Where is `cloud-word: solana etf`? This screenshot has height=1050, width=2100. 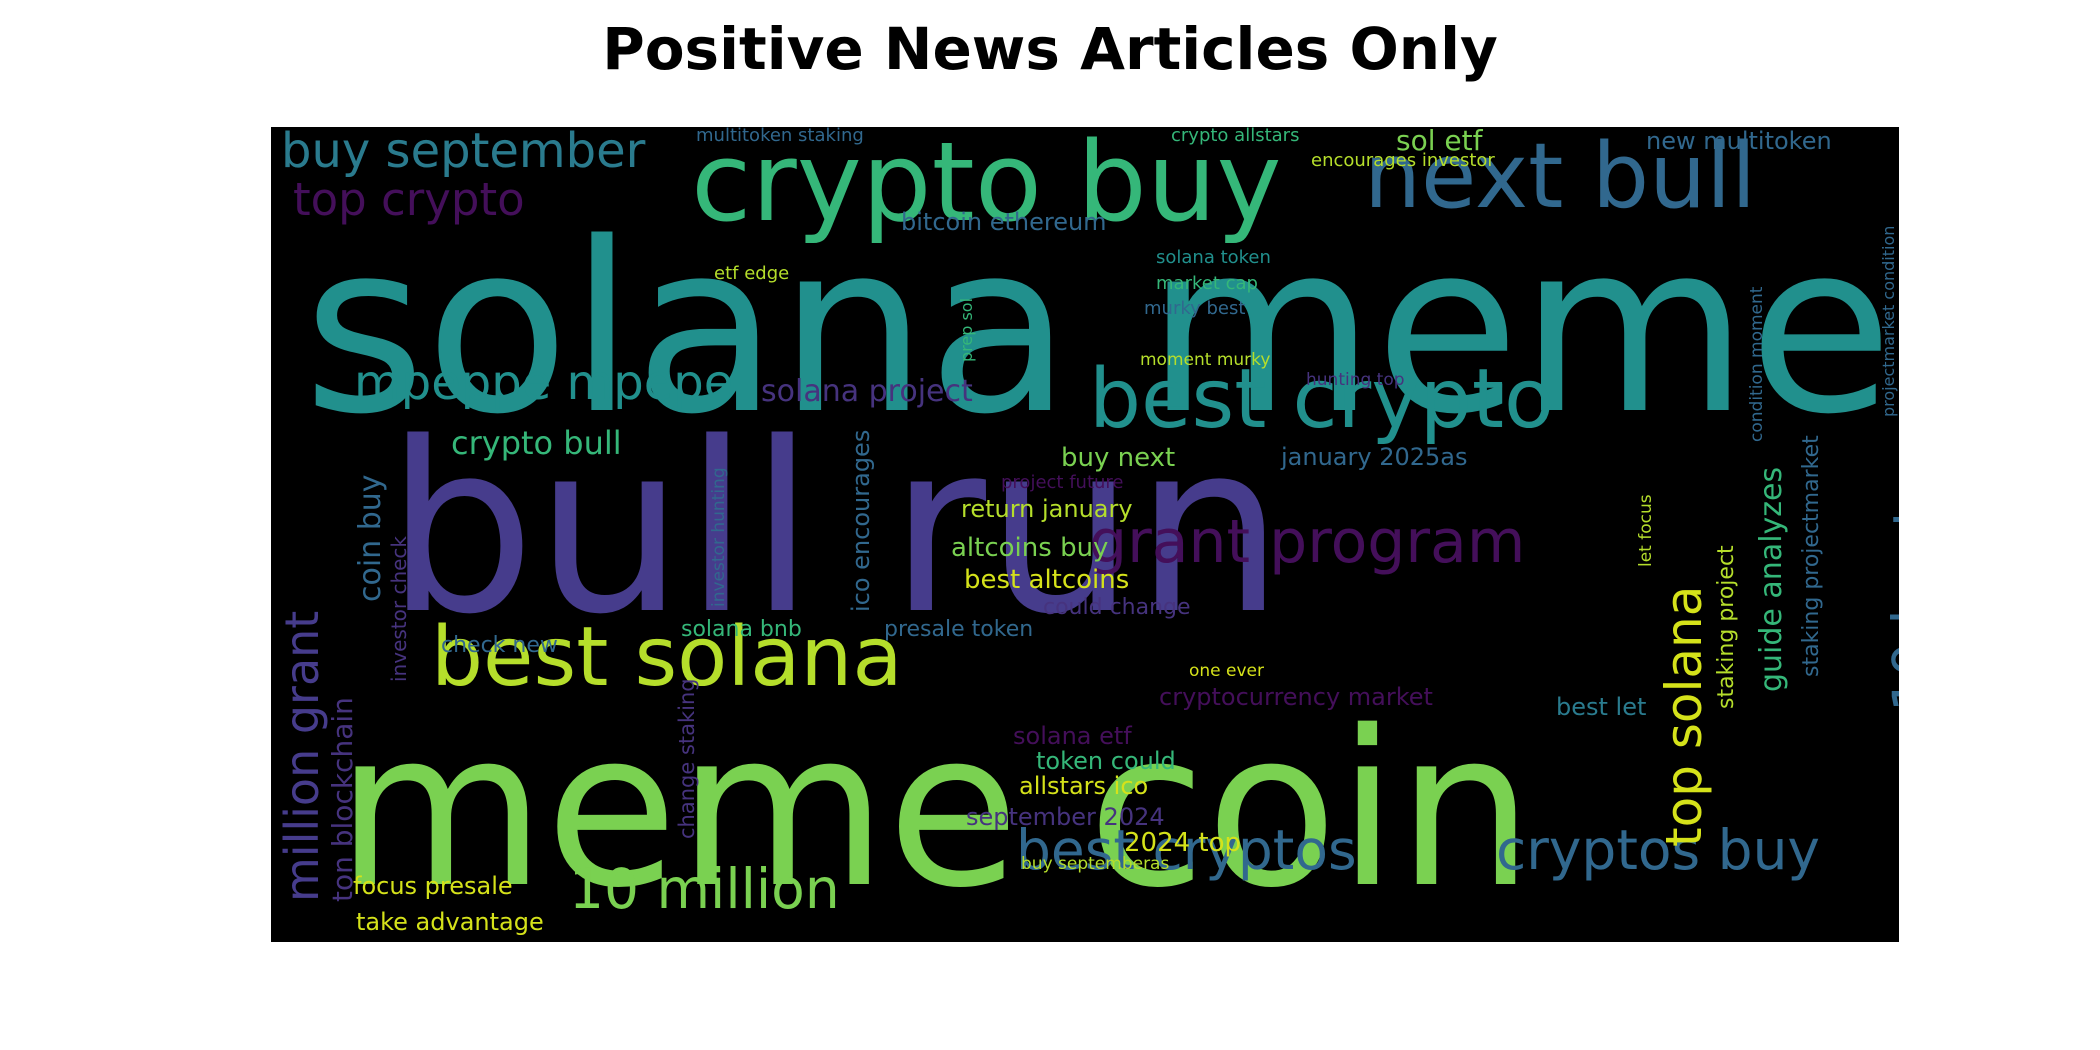
cloud-word: solana etf is located at coordinates (1072, 736).